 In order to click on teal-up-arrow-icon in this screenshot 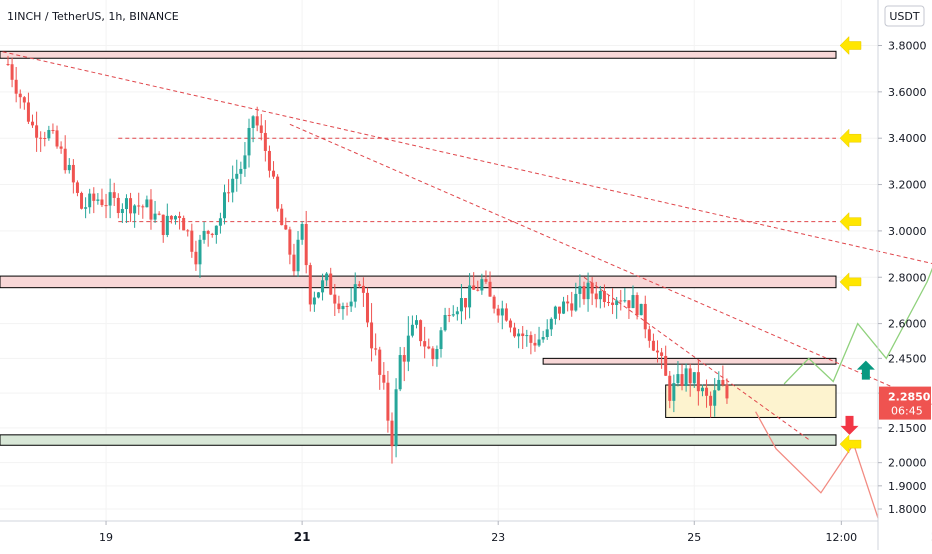, I will do `click(865, 370)`.